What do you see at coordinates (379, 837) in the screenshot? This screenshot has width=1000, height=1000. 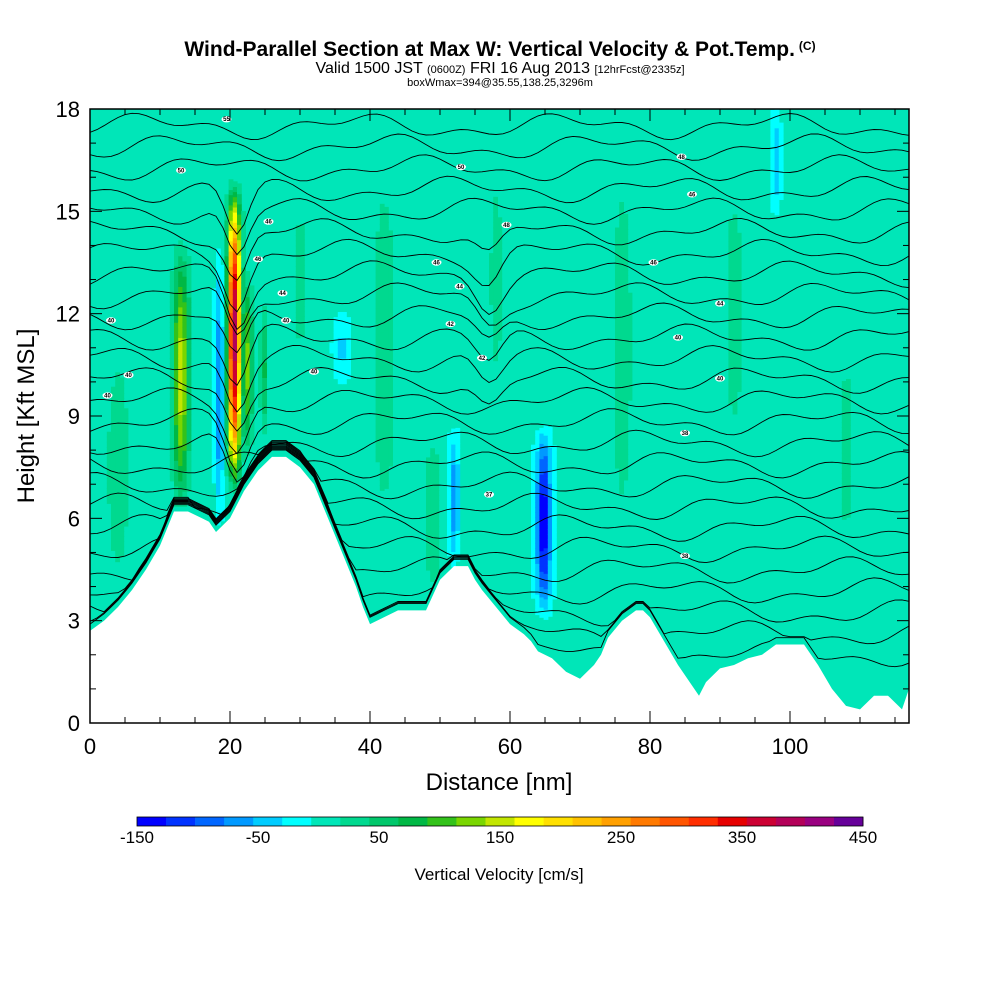 I see `colorbar-tick-label: 50` at bounding box center [379, 837].